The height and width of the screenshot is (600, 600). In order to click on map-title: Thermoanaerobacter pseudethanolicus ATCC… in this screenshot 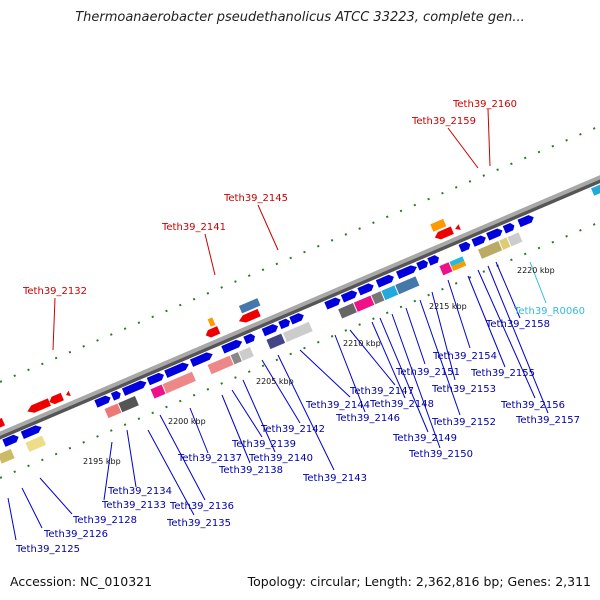, I will do `click(300, 17)`.